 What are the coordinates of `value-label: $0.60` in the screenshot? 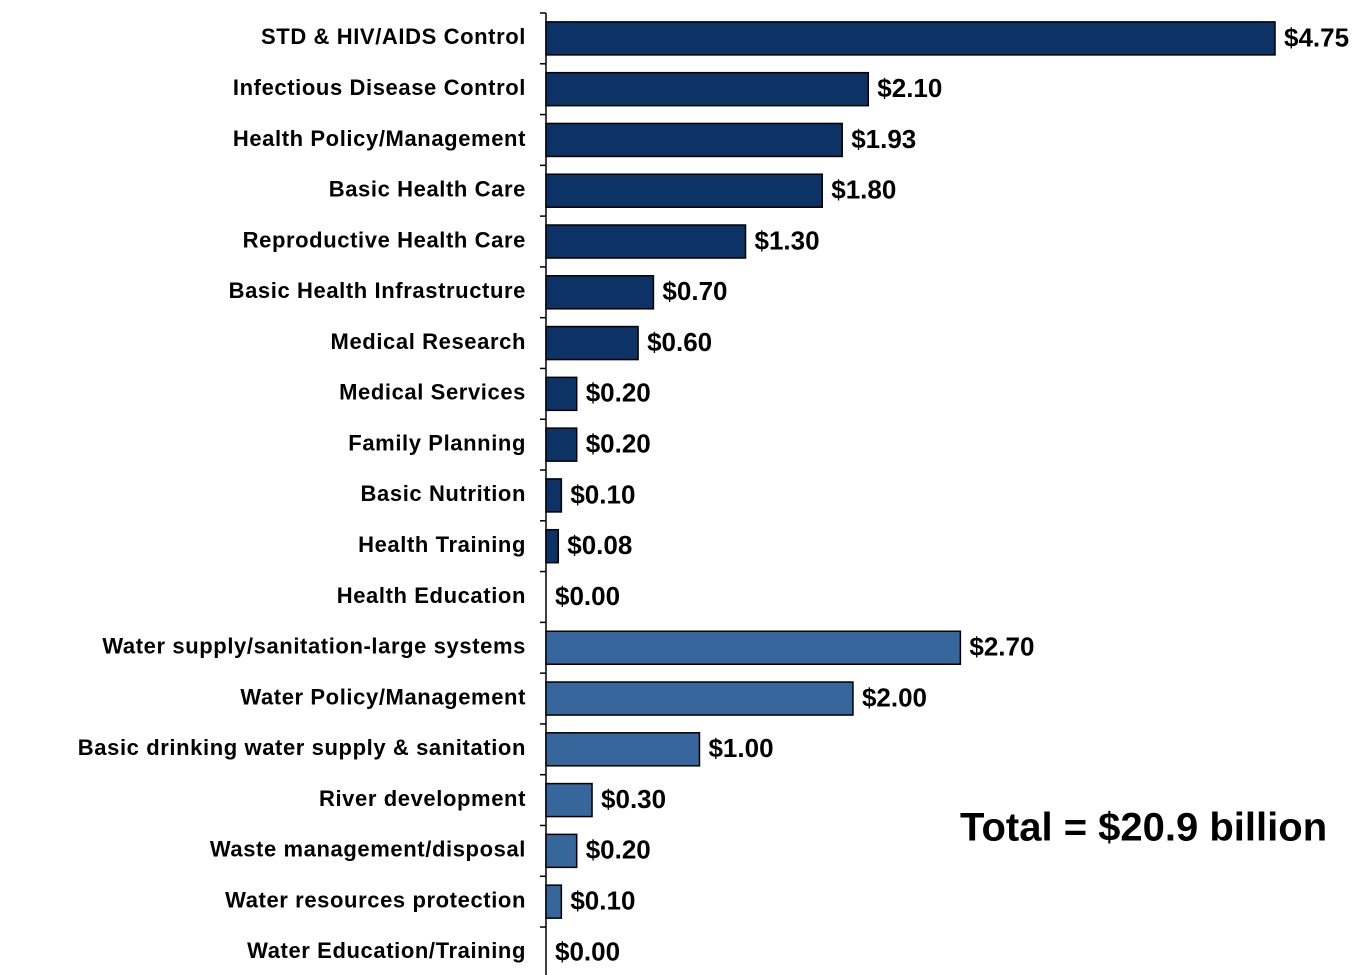 It's located at (679, 342).